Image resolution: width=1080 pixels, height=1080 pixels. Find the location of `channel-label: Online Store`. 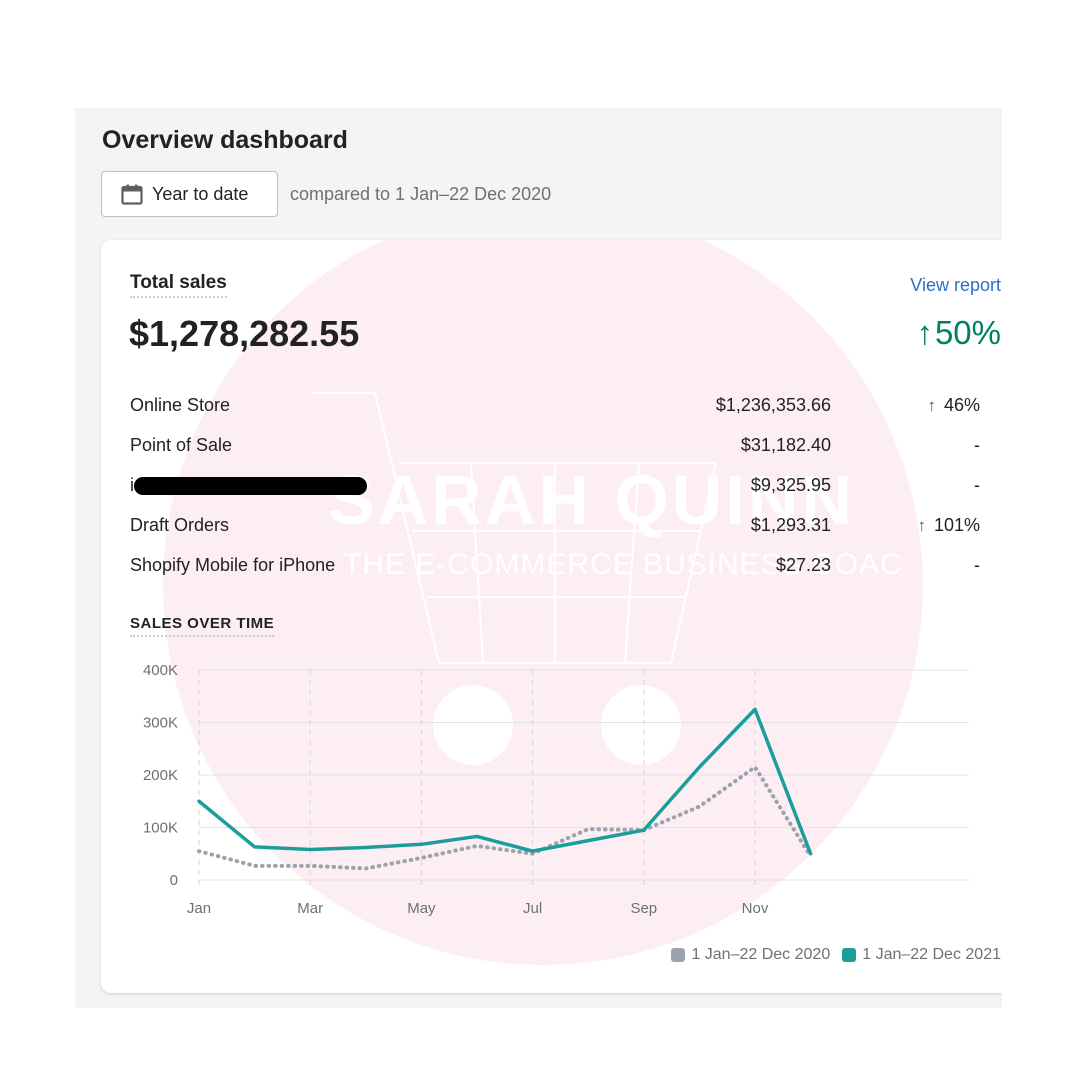

channel-label: Online Store is located at coordinates (180, 405).